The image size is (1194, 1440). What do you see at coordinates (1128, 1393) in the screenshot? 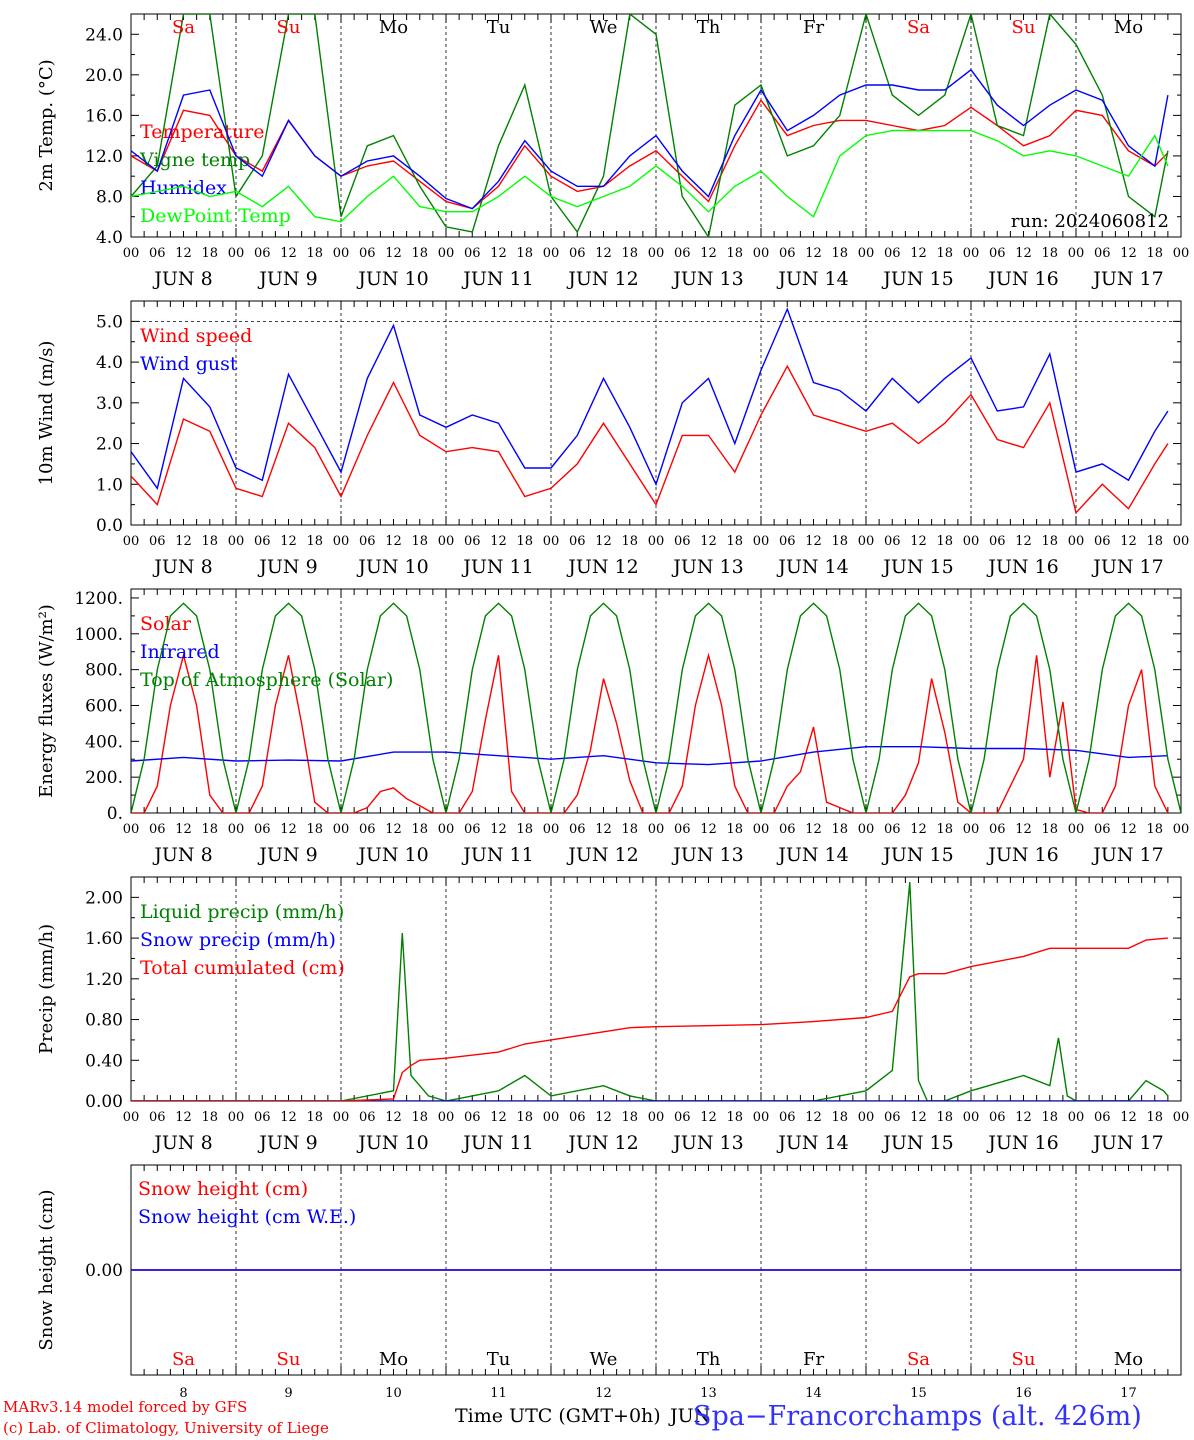
I see `day-number-label: 17` at bounding box center [1128, 1393].